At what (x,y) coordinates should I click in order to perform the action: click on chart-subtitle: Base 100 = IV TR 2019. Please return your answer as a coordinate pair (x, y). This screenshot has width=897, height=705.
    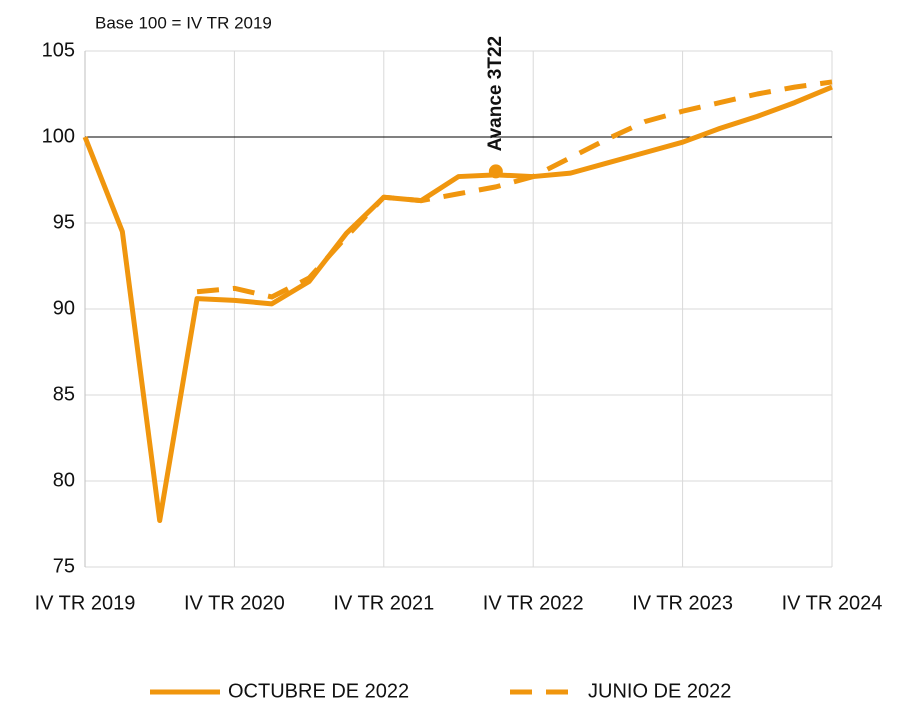
    Looking at the image, I should click on (183, 22).